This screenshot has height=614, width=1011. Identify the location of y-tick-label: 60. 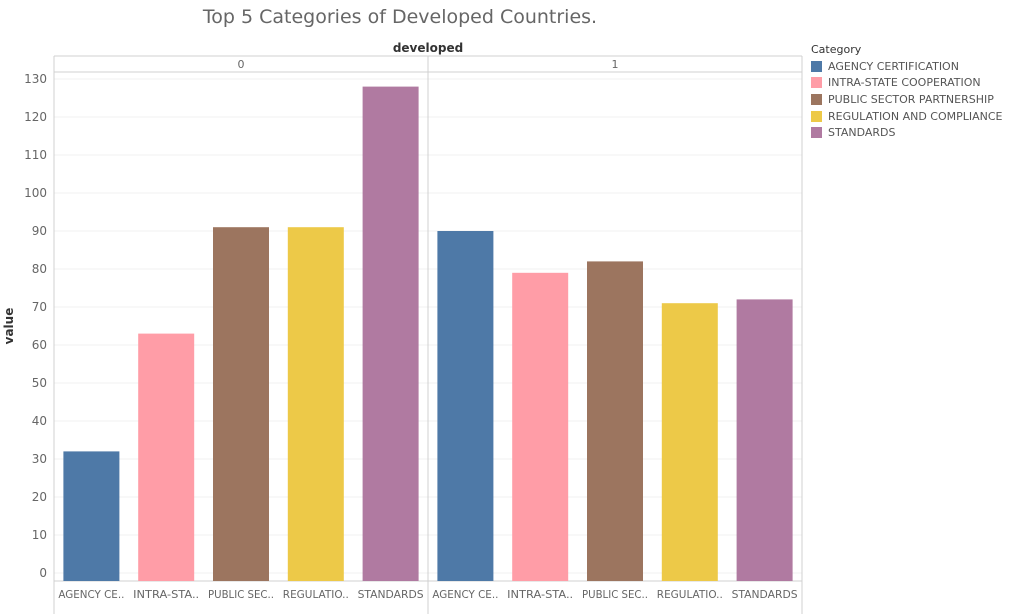
(39, 345).